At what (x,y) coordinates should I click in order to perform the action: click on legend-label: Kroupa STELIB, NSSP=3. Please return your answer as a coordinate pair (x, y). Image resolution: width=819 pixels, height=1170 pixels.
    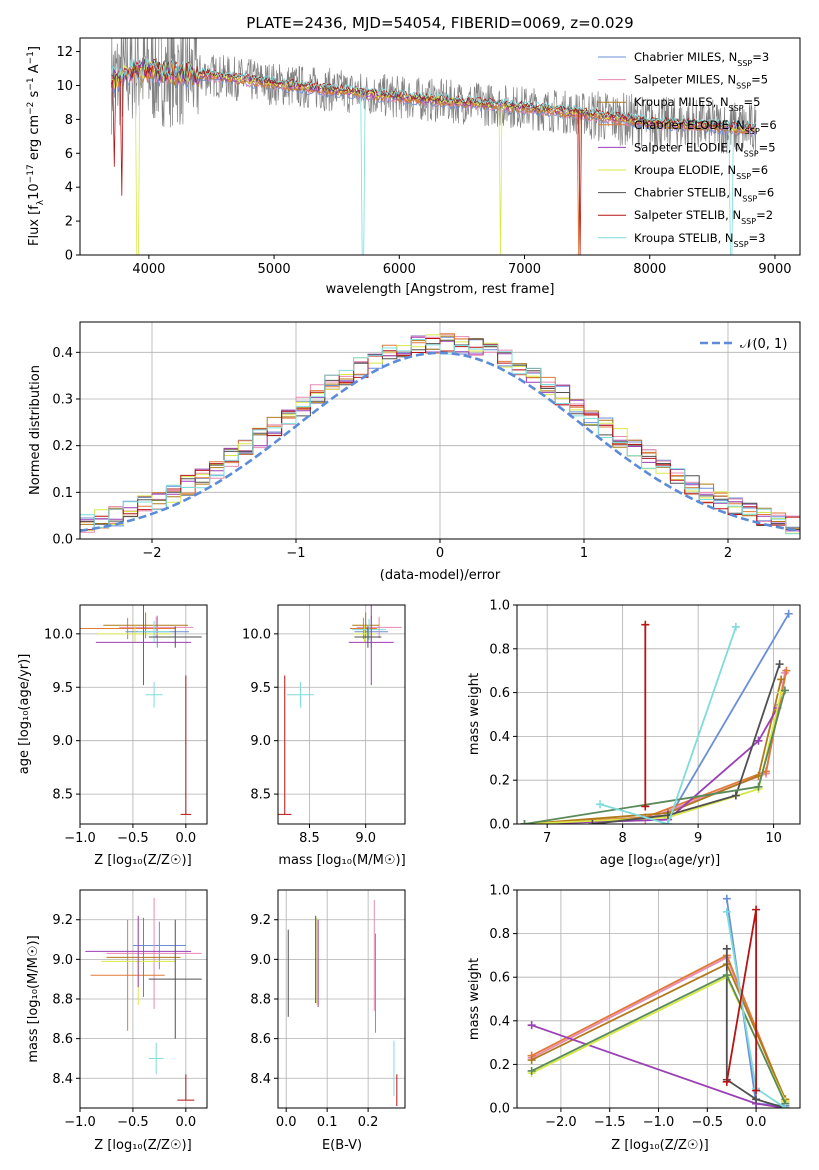
    Looking at the image, I should click on (699, 240).